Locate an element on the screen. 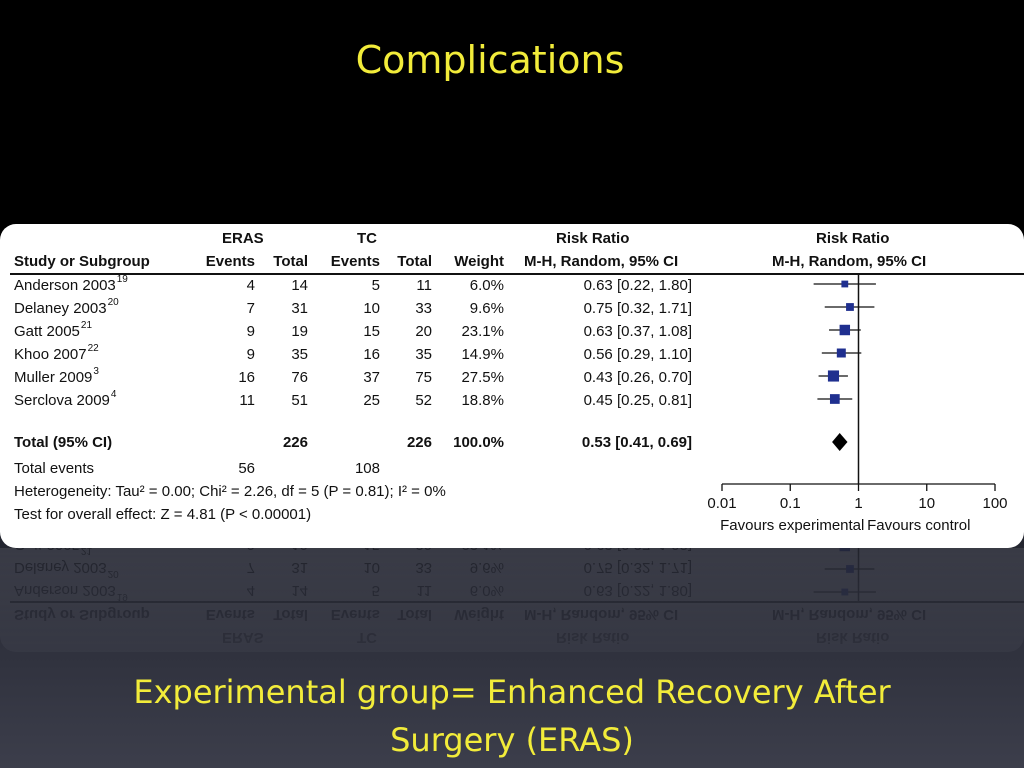 The width and height of the screenshot is (1024, 768). tc-events: 25 is located at coordinates (371, 400).